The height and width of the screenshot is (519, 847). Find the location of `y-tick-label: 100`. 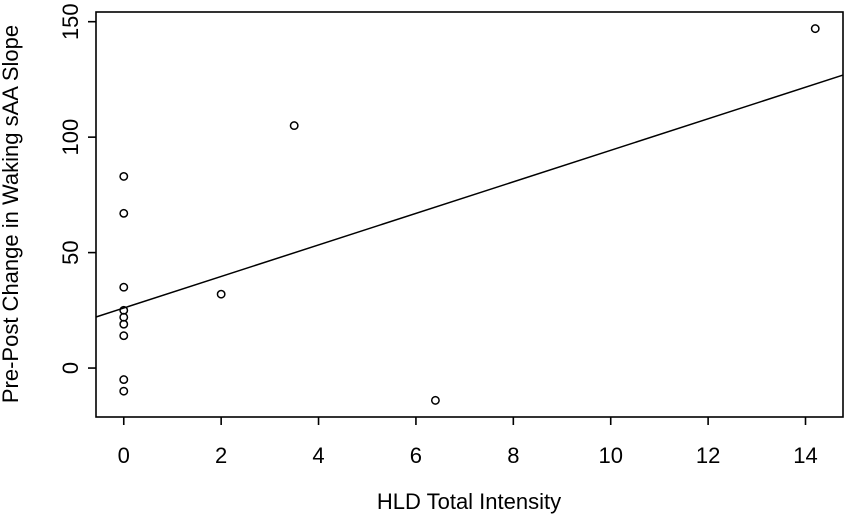

y-tick-label: 100 is located at coordinates (70, 137).